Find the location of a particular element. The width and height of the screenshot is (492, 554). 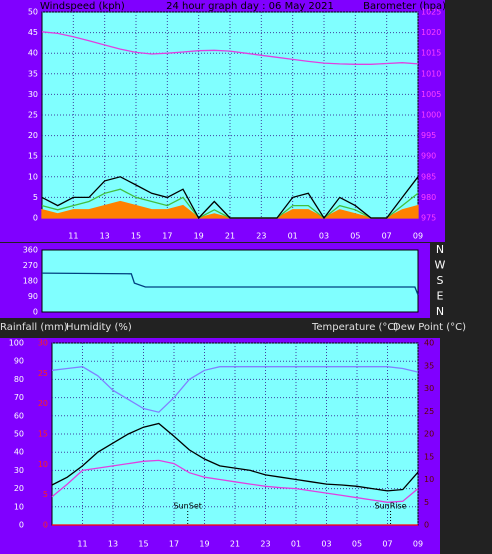

y-tick-label: 45 is located at coordinates (33, 32).